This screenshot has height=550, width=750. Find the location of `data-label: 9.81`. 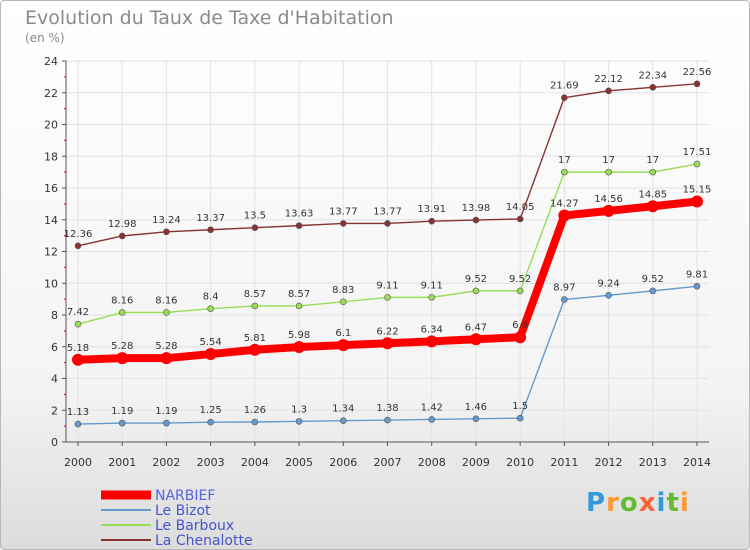

data-label: 9.81 is located at coordinates (697, 274).